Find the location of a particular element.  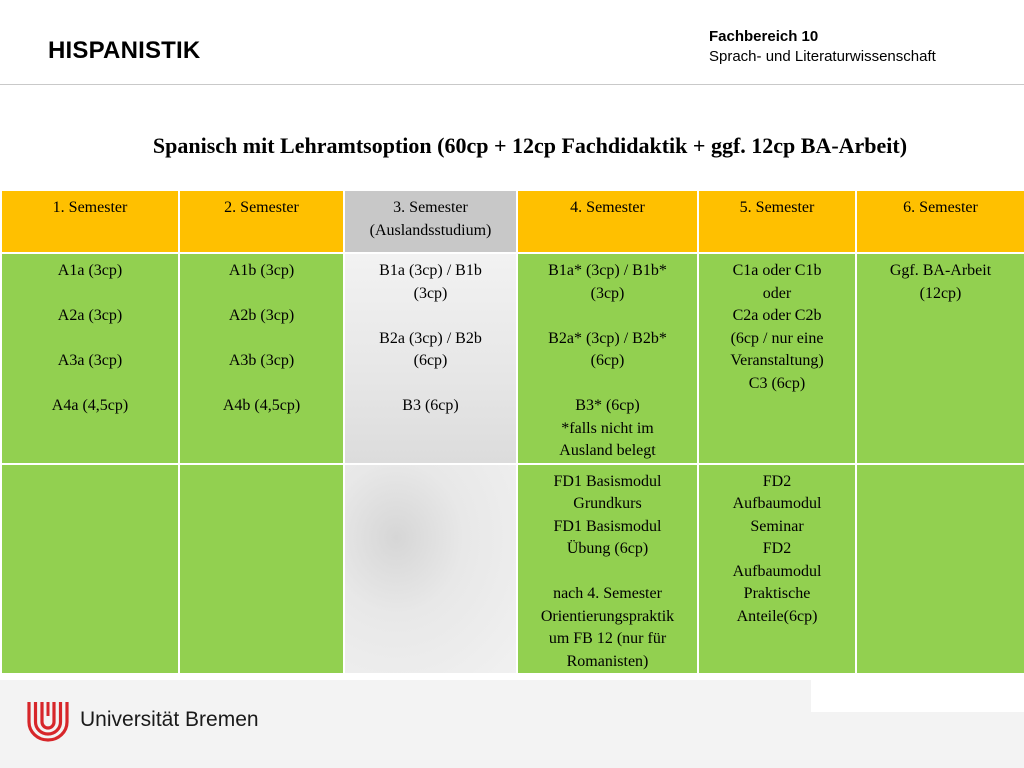

department-number: Fachbereich 10 is located at coordinates (764, 36).